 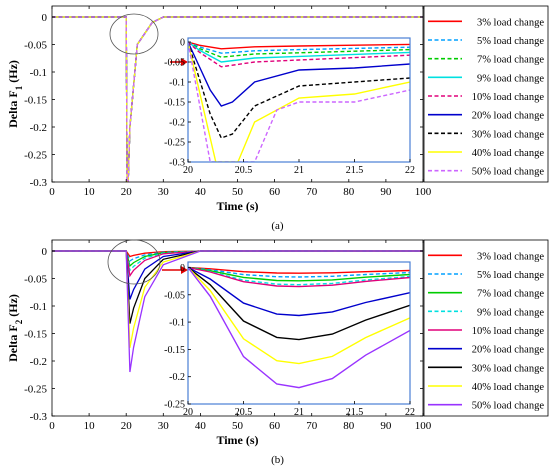 What do you see at coordinates (510, 60) in the screenshot?
I see `legend-entry-3: 7% load change` at bounding box center [510, 60].